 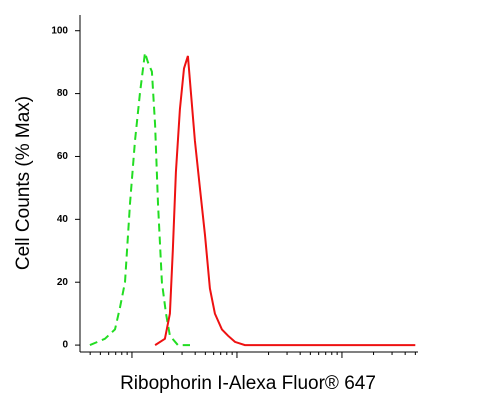 I want to click on y-tick-label: 20, so click(x=63, y=282).